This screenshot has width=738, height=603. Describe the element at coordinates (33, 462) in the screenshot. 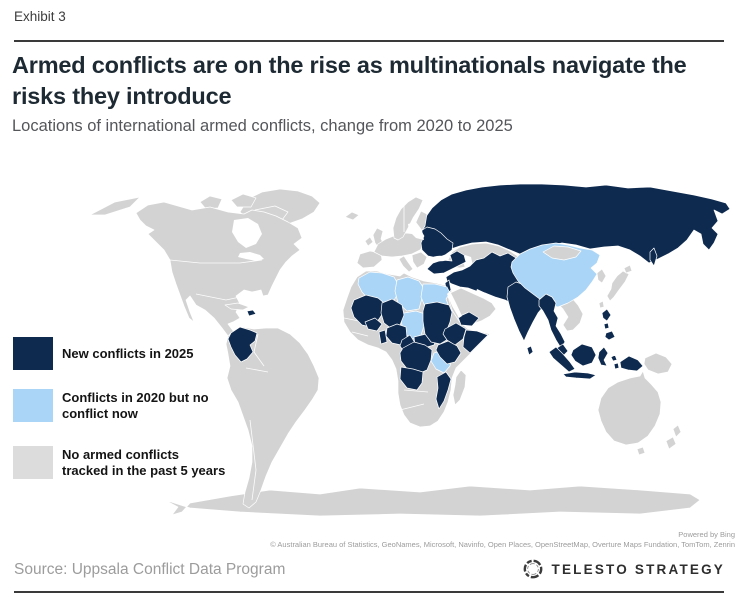

I see `legend-swatch-no-conflicts` at that location.